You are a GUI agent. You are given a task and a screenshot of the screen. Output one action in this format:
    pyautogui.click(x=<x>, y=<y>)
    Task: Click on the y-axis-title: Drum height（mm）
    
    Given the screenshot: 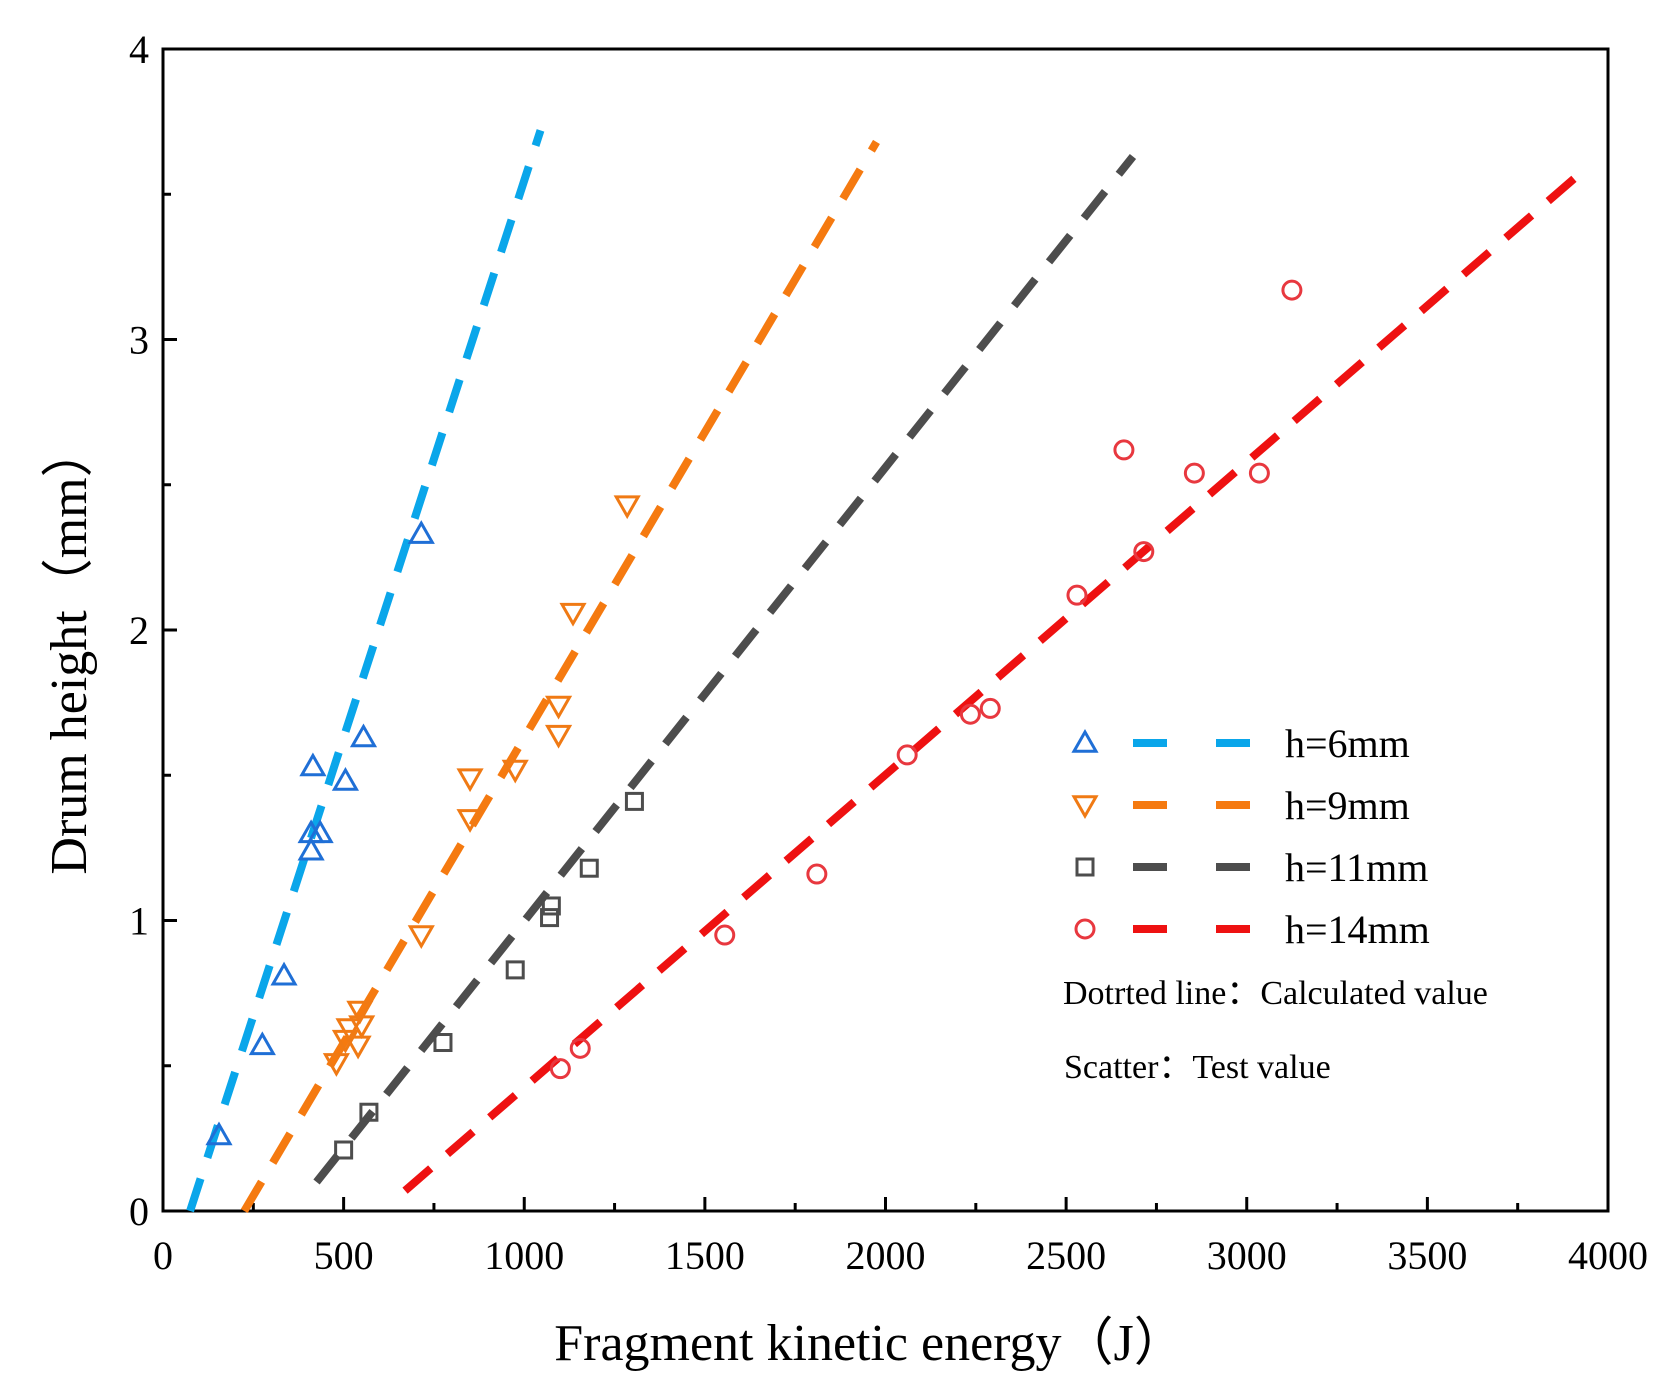 What is the action you would take?
    pyautogui.click(x=69, y=649)
    